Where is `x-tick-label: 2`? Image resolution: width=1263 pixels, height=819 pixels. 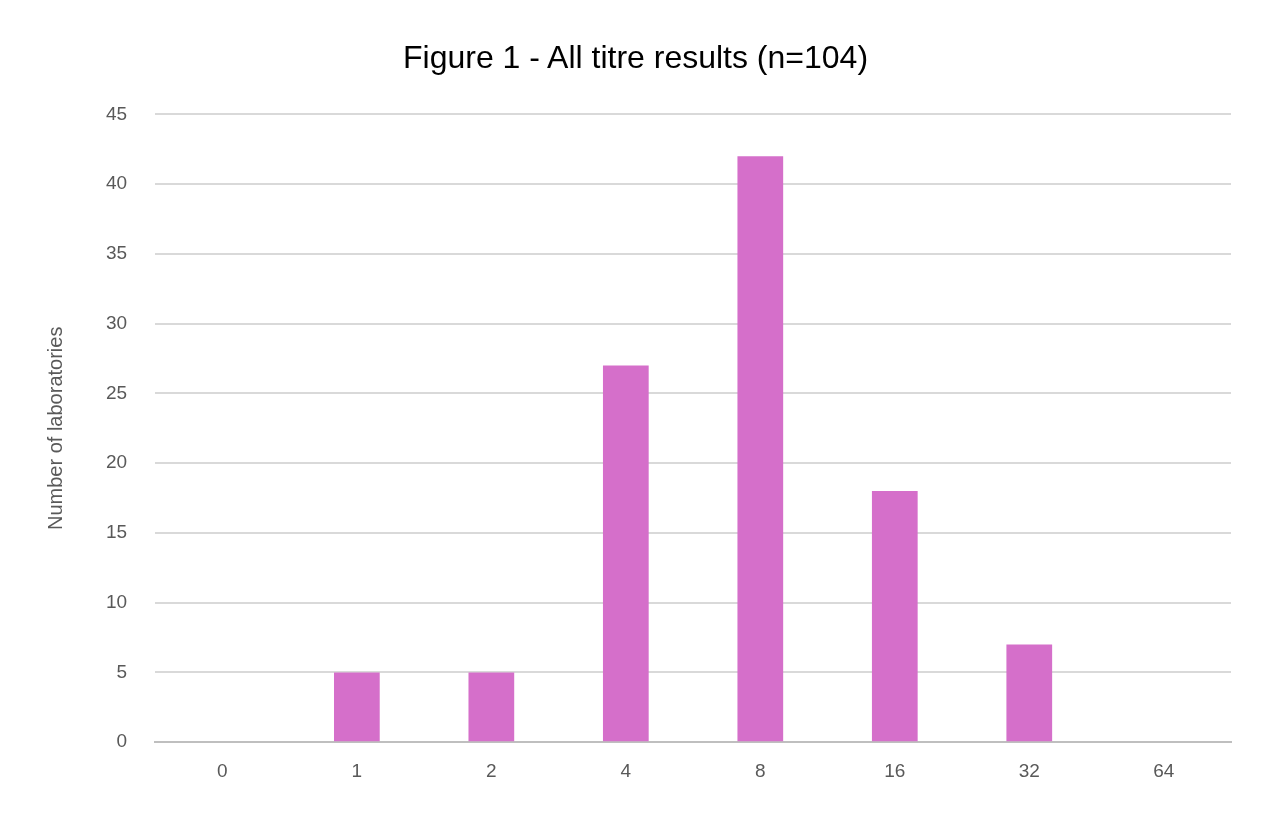
x-tick-label: 2 is located at coordinates (491, 770).